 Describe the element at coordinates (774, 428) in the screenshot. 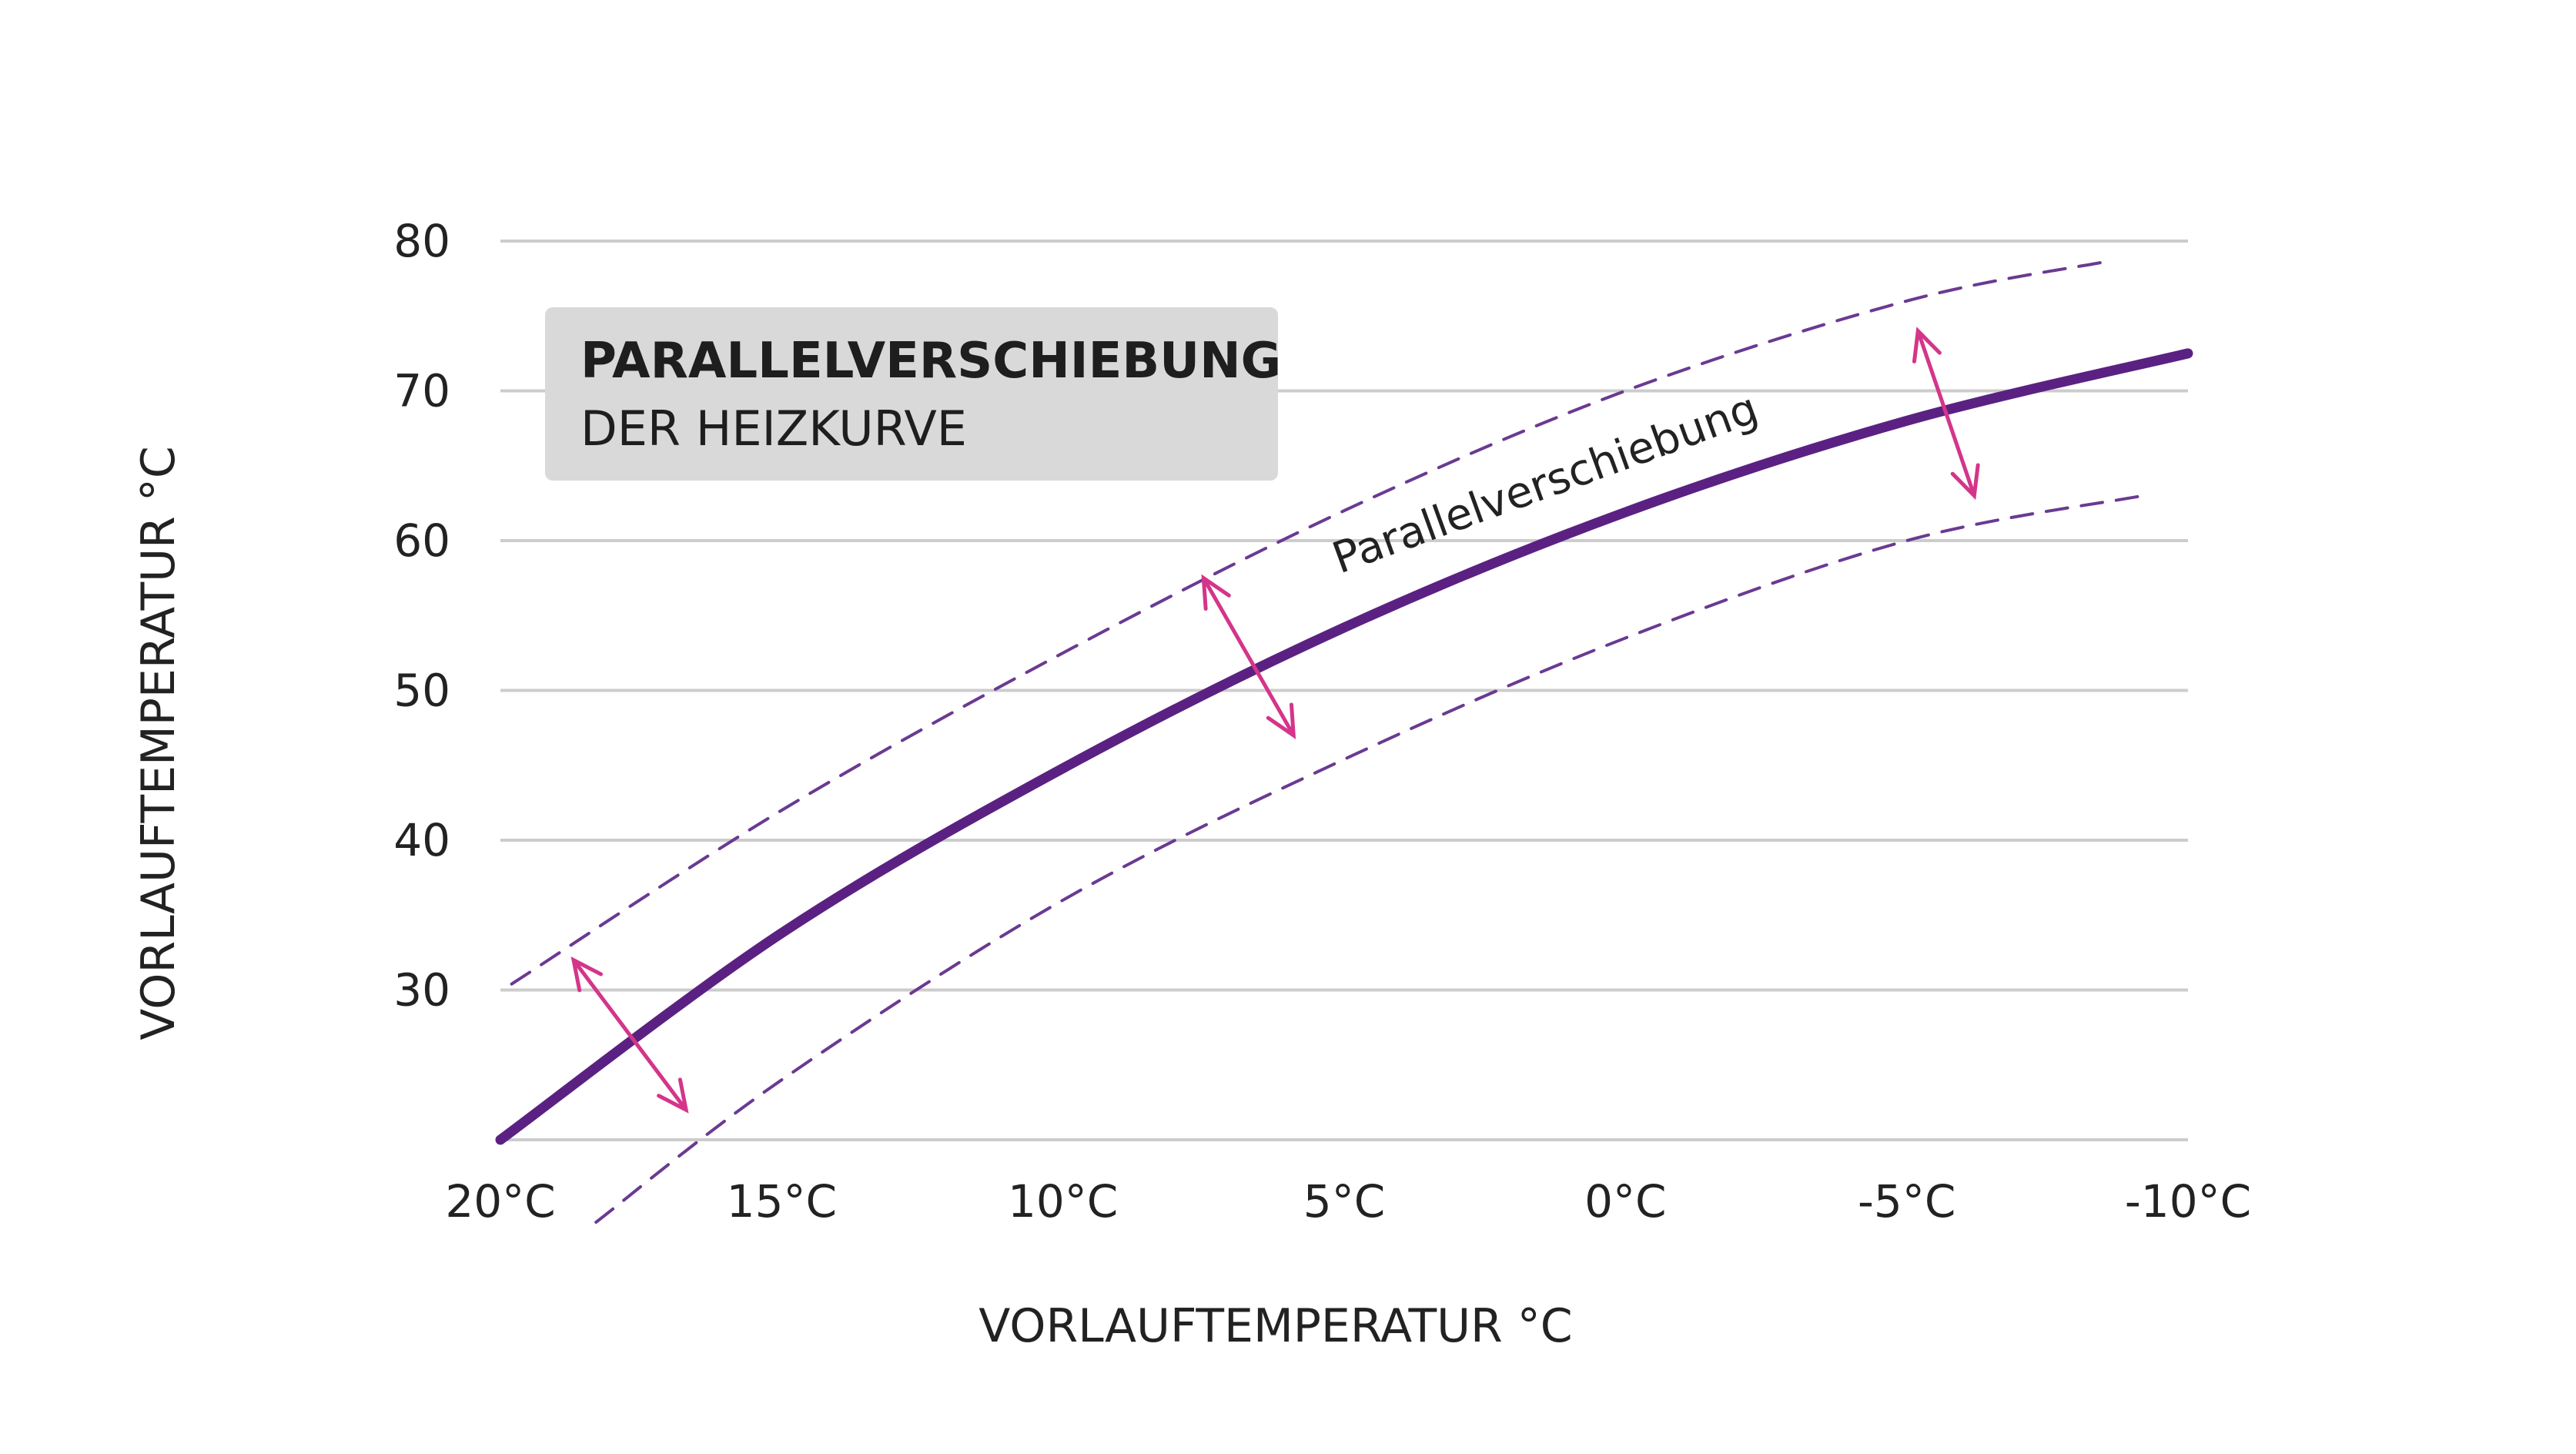

I see `chart-subtitle: DER HEIZKURVE` at that location.